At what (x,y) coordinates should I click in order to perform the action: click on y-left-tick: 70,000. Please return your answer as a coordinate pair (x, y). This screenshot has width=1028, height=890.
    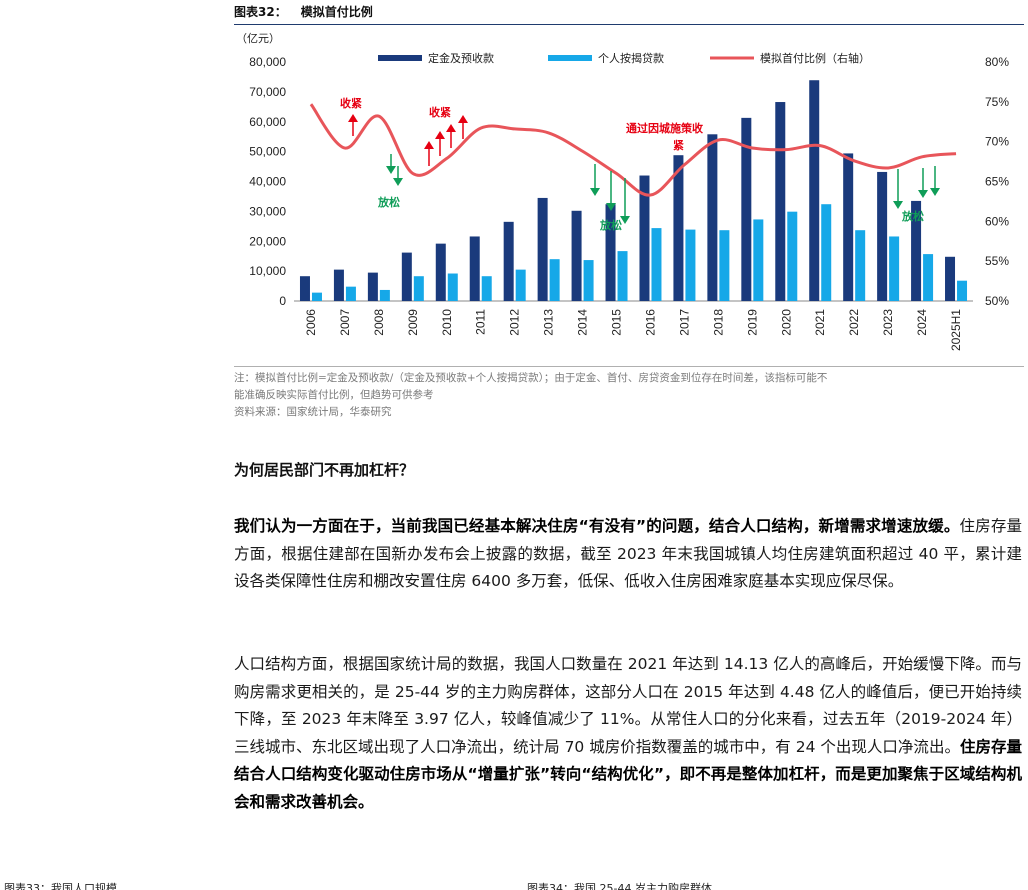
    Looking at the image, I should click on (267, 92).